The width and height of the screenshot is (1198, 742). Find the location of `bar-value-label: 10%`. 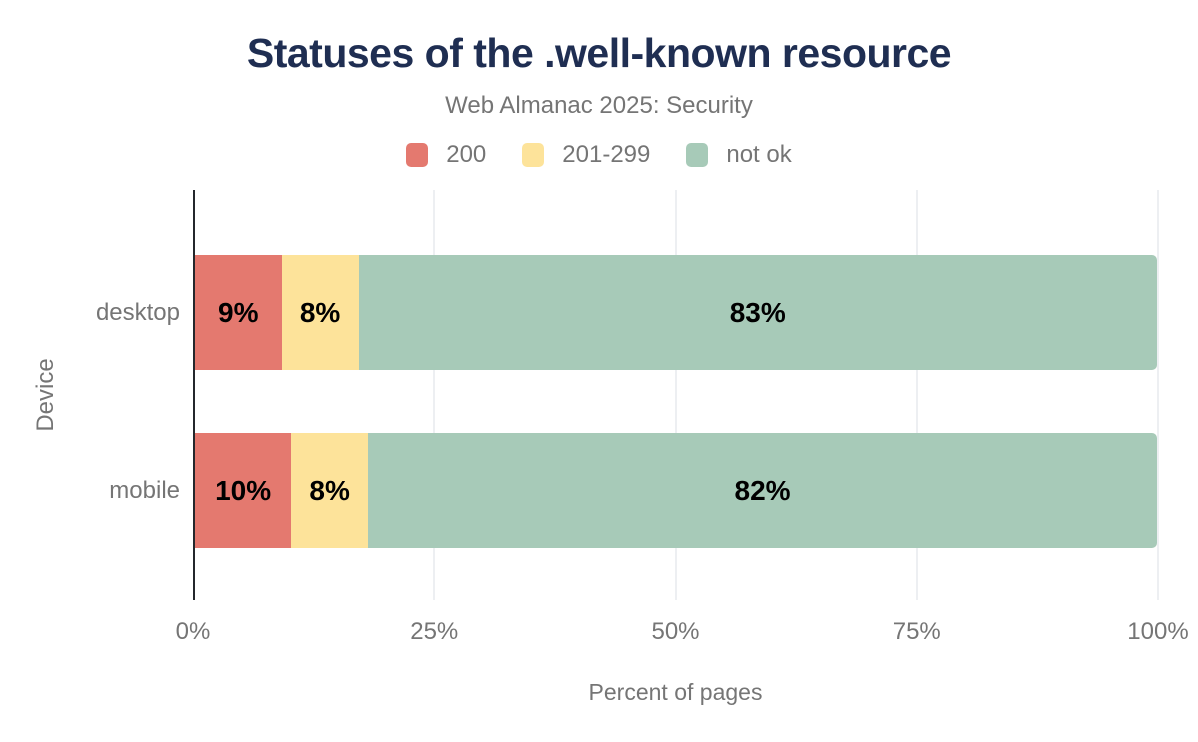

bar-value-label: 10% is located at coordinates (243, 490).